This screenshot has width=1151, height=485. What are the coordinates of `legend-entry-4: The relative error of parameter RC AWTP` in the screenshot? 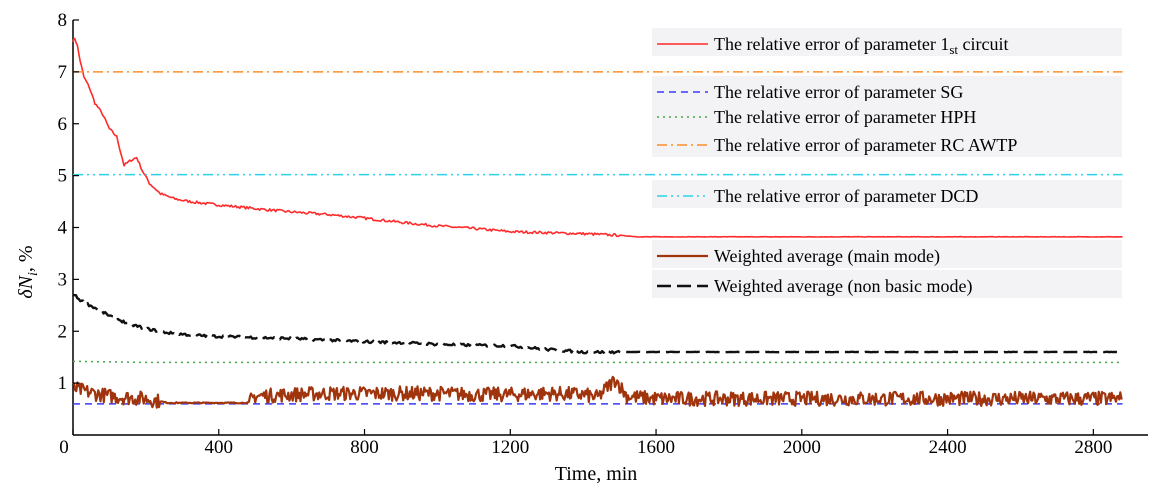 It's located at (887, 143).